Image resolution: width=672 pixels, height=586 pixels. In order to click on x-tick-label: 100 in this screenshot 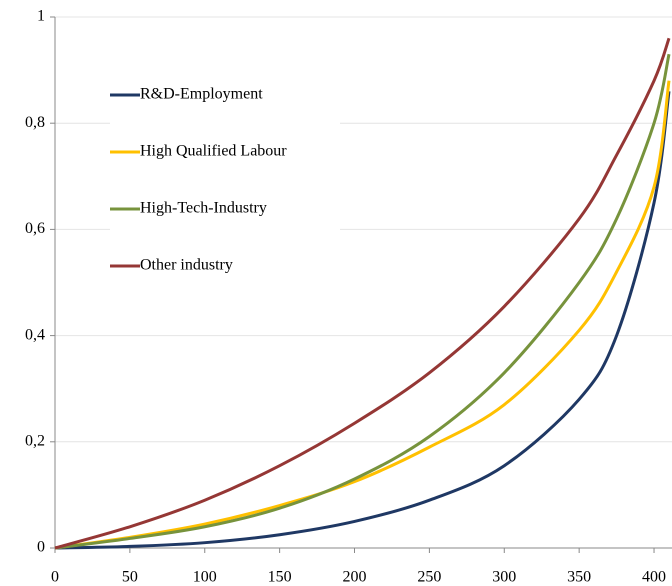, I will do `click(205, 577)`.